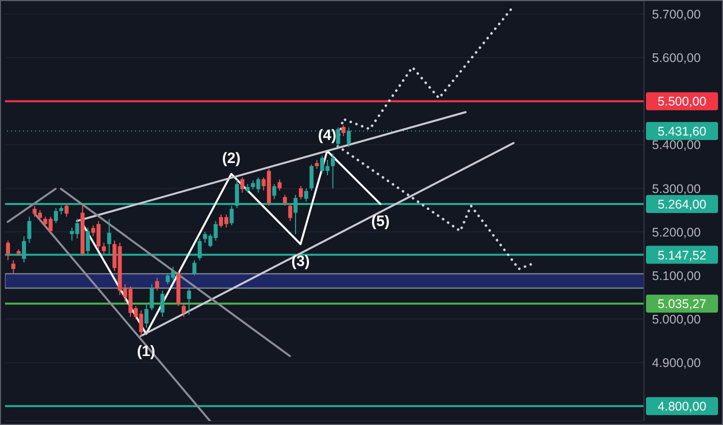  What do you see at coordinates (682, 255) in the screenshot?
I see `ref-line-label: 5.147,52` at bounding box center [682, 255].